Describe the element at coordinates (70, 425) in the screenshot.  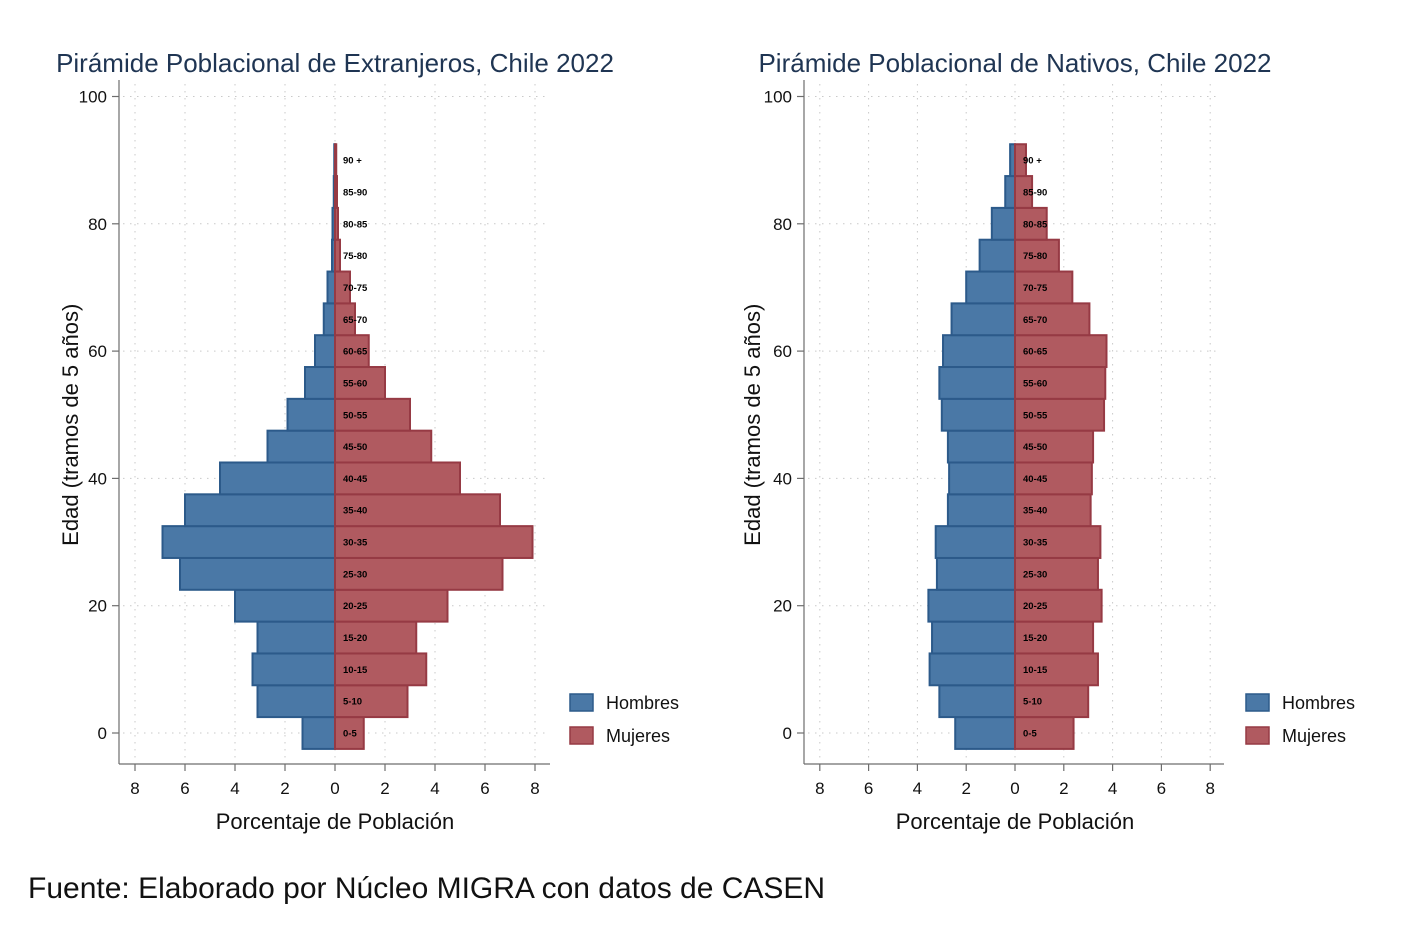
I see `y-axis-title: Edad (tramos de 5 años)` at that location.